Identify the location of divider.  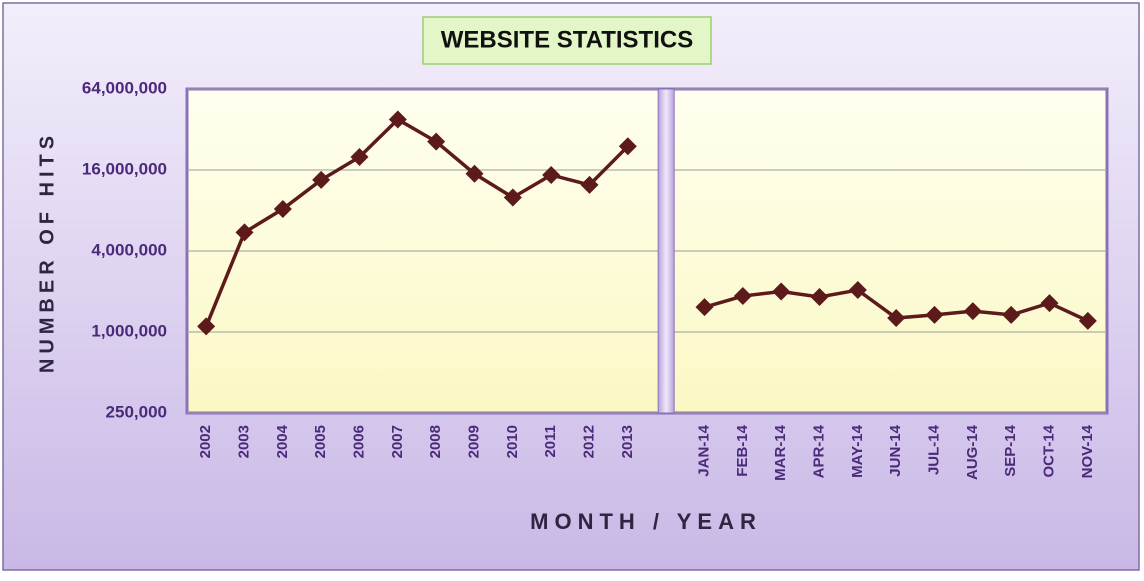
(666, 251).